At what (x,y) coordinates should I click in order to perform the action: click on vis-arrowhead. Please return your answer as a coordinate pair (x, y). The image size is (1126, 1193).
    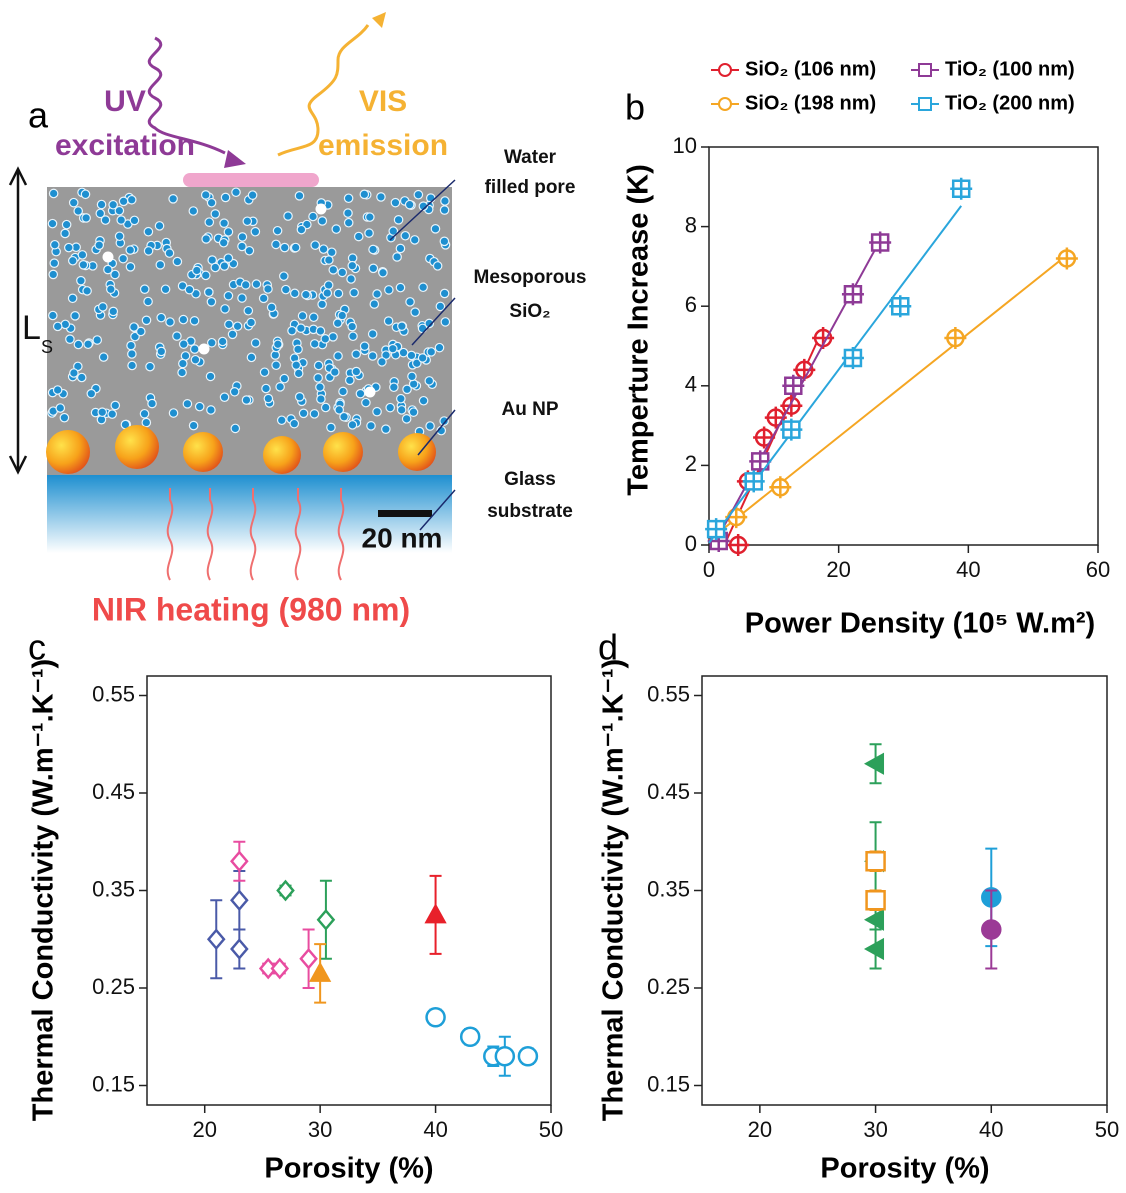
    Looking at the image, I should click on (379, 20).